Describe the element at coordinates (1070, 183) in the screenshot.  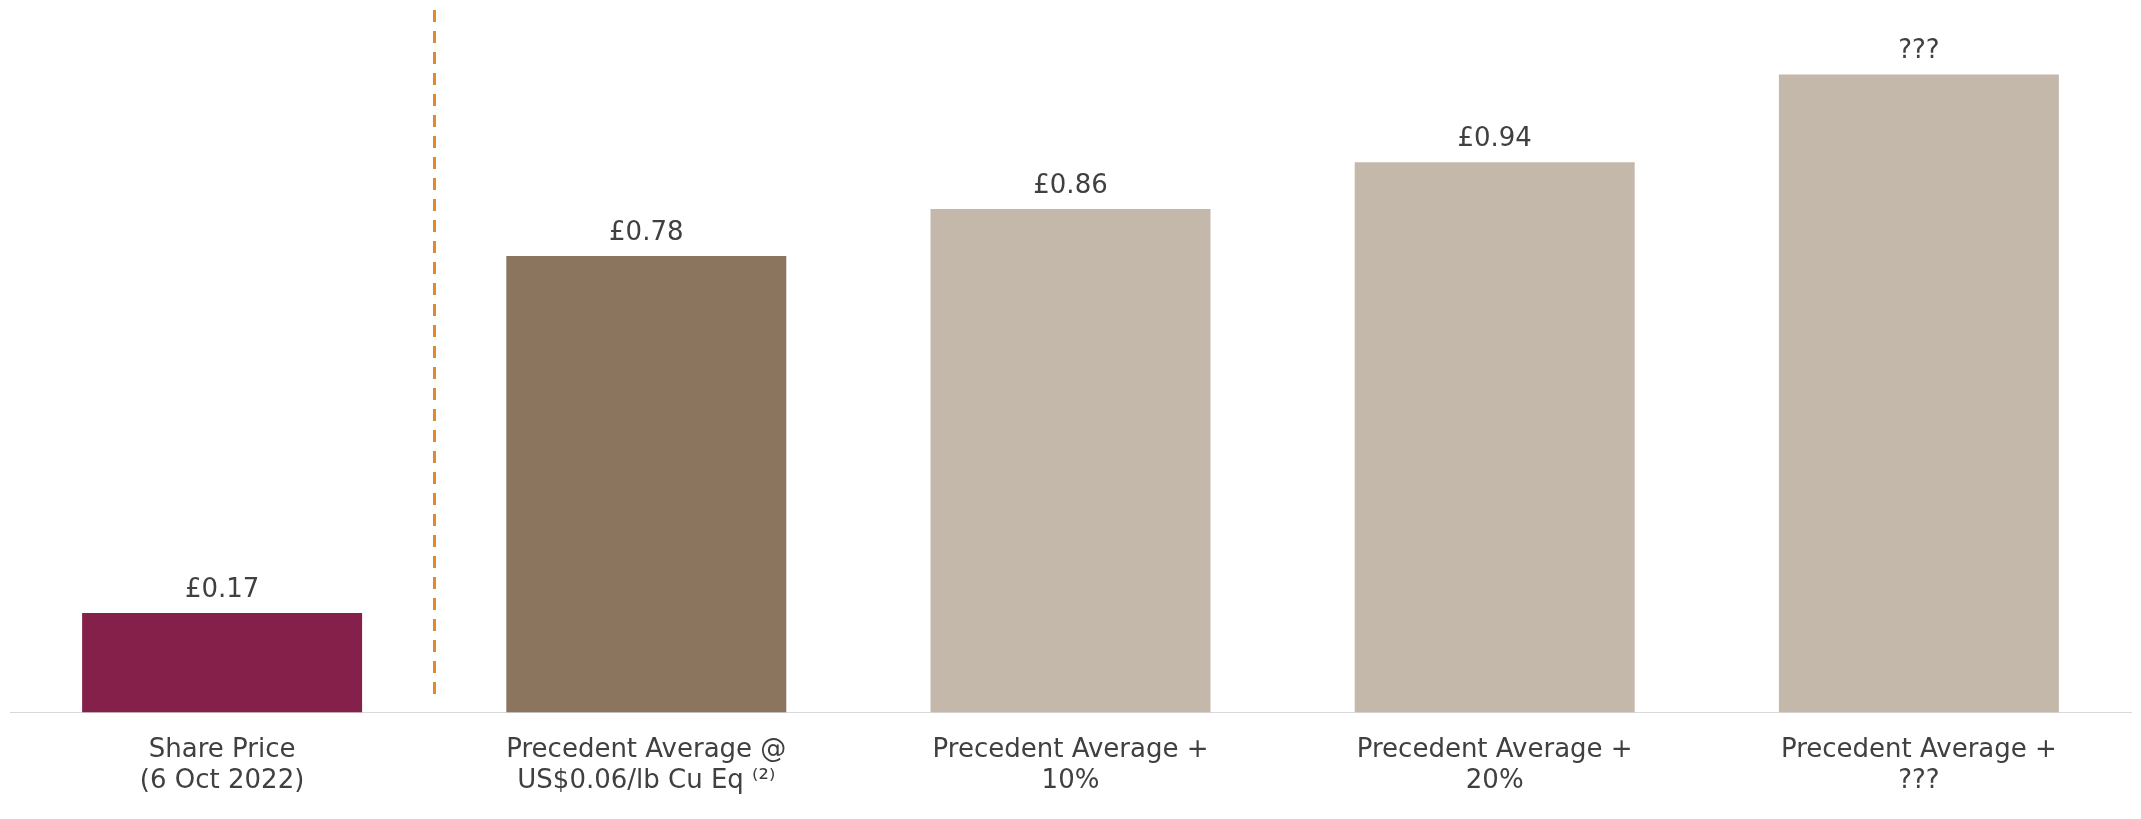
I see `data-label: £0.86` at that location.